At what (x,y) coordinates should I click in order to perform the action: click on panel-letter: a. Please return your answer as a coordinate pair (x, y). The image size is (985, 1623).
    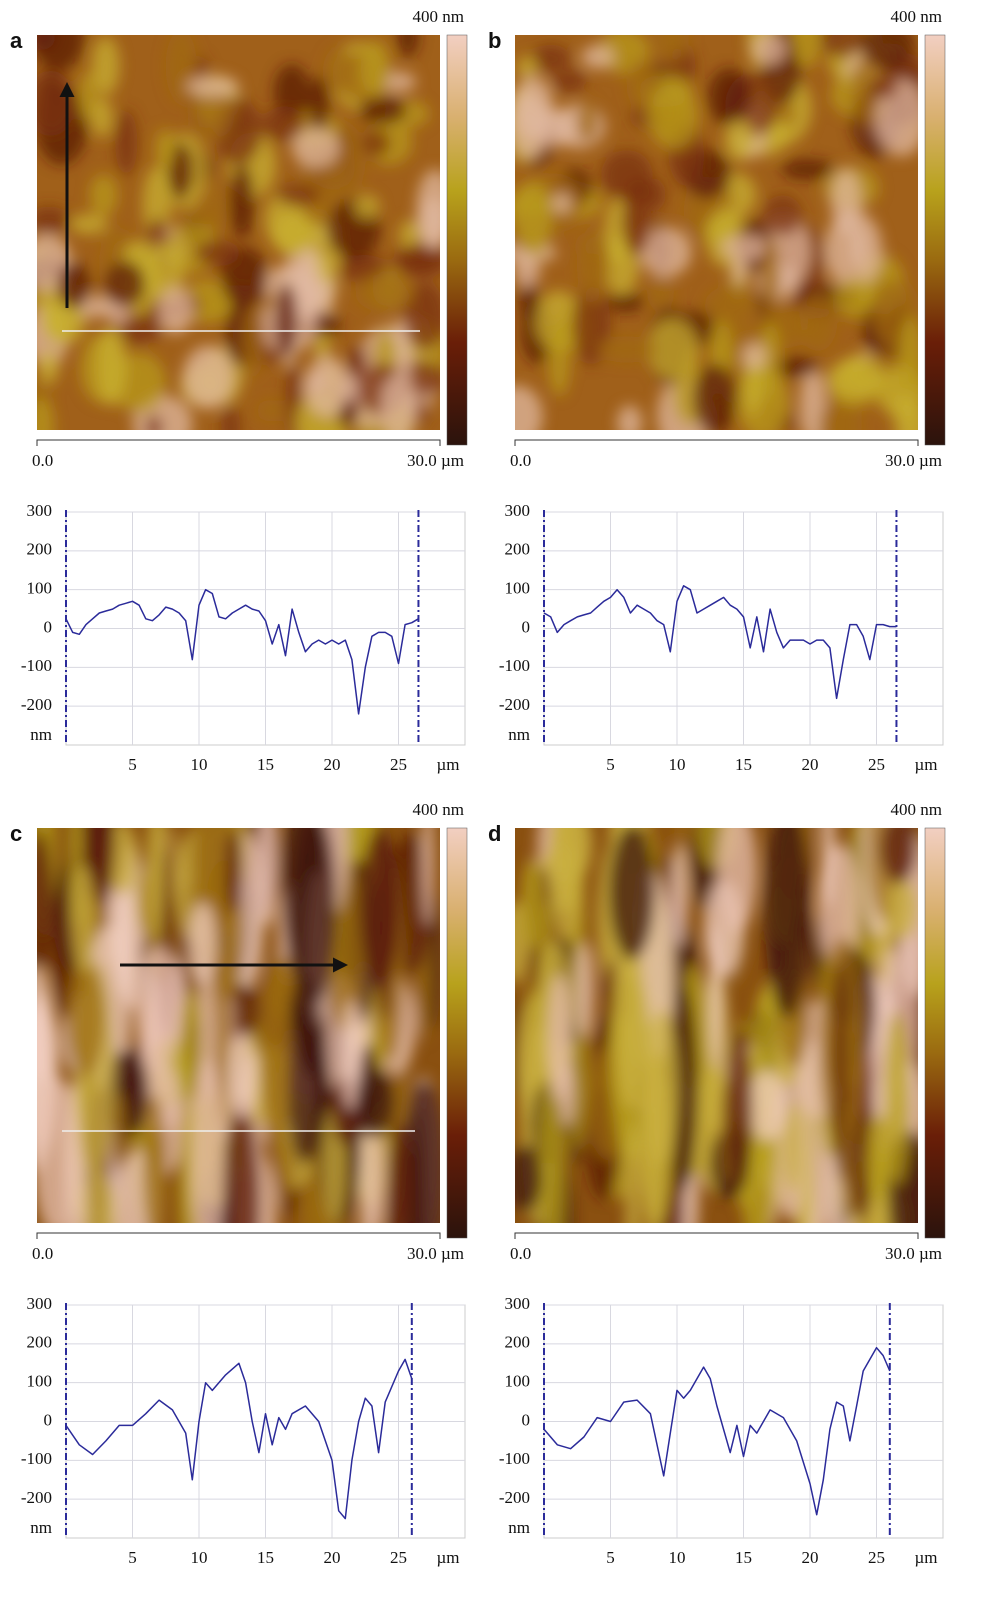
    Looking at the image, I should click on (16, 40).